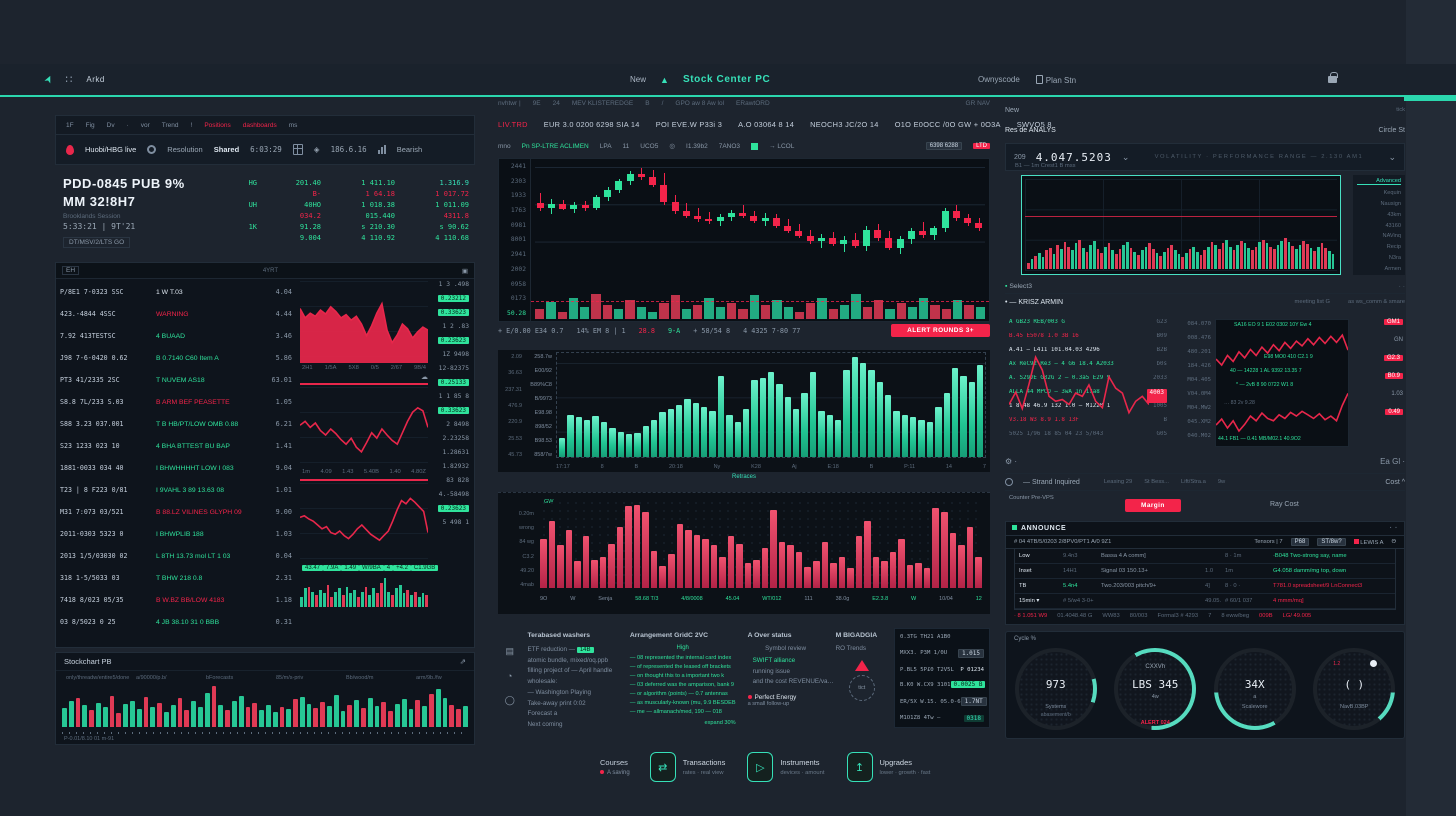  I want to click on lock-icon, so click(1333, 77).